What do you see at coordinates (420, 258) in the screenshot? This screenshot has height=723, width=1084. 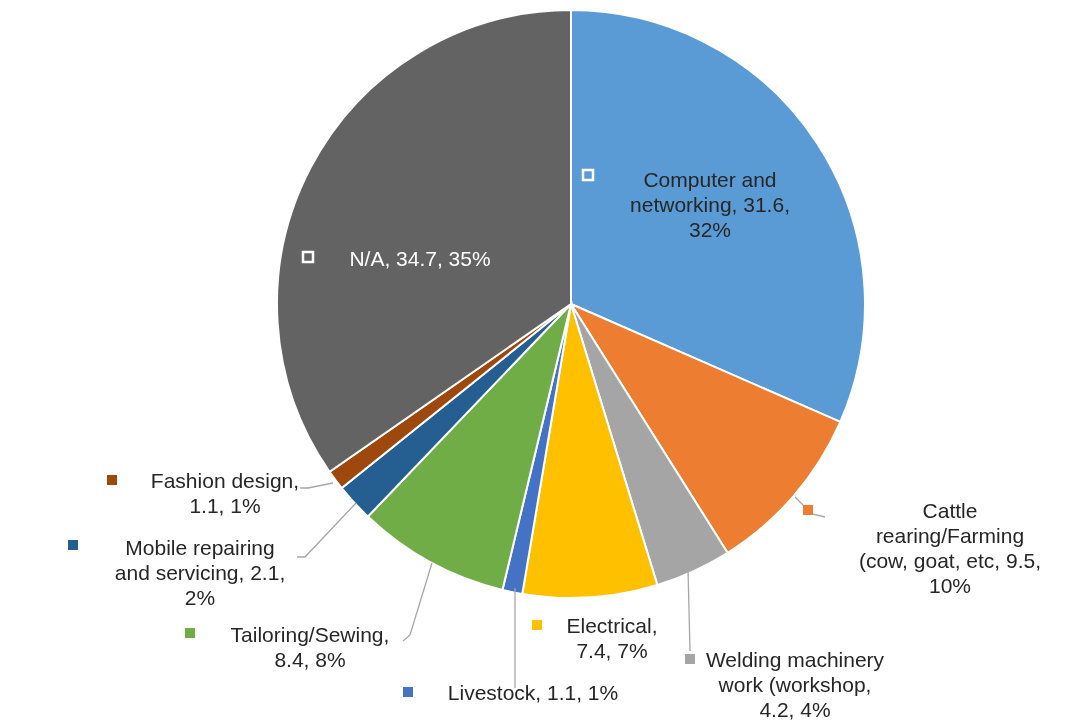 I see `data-label: N/A, 34.7, 35%` at bounding box center [420, 258].